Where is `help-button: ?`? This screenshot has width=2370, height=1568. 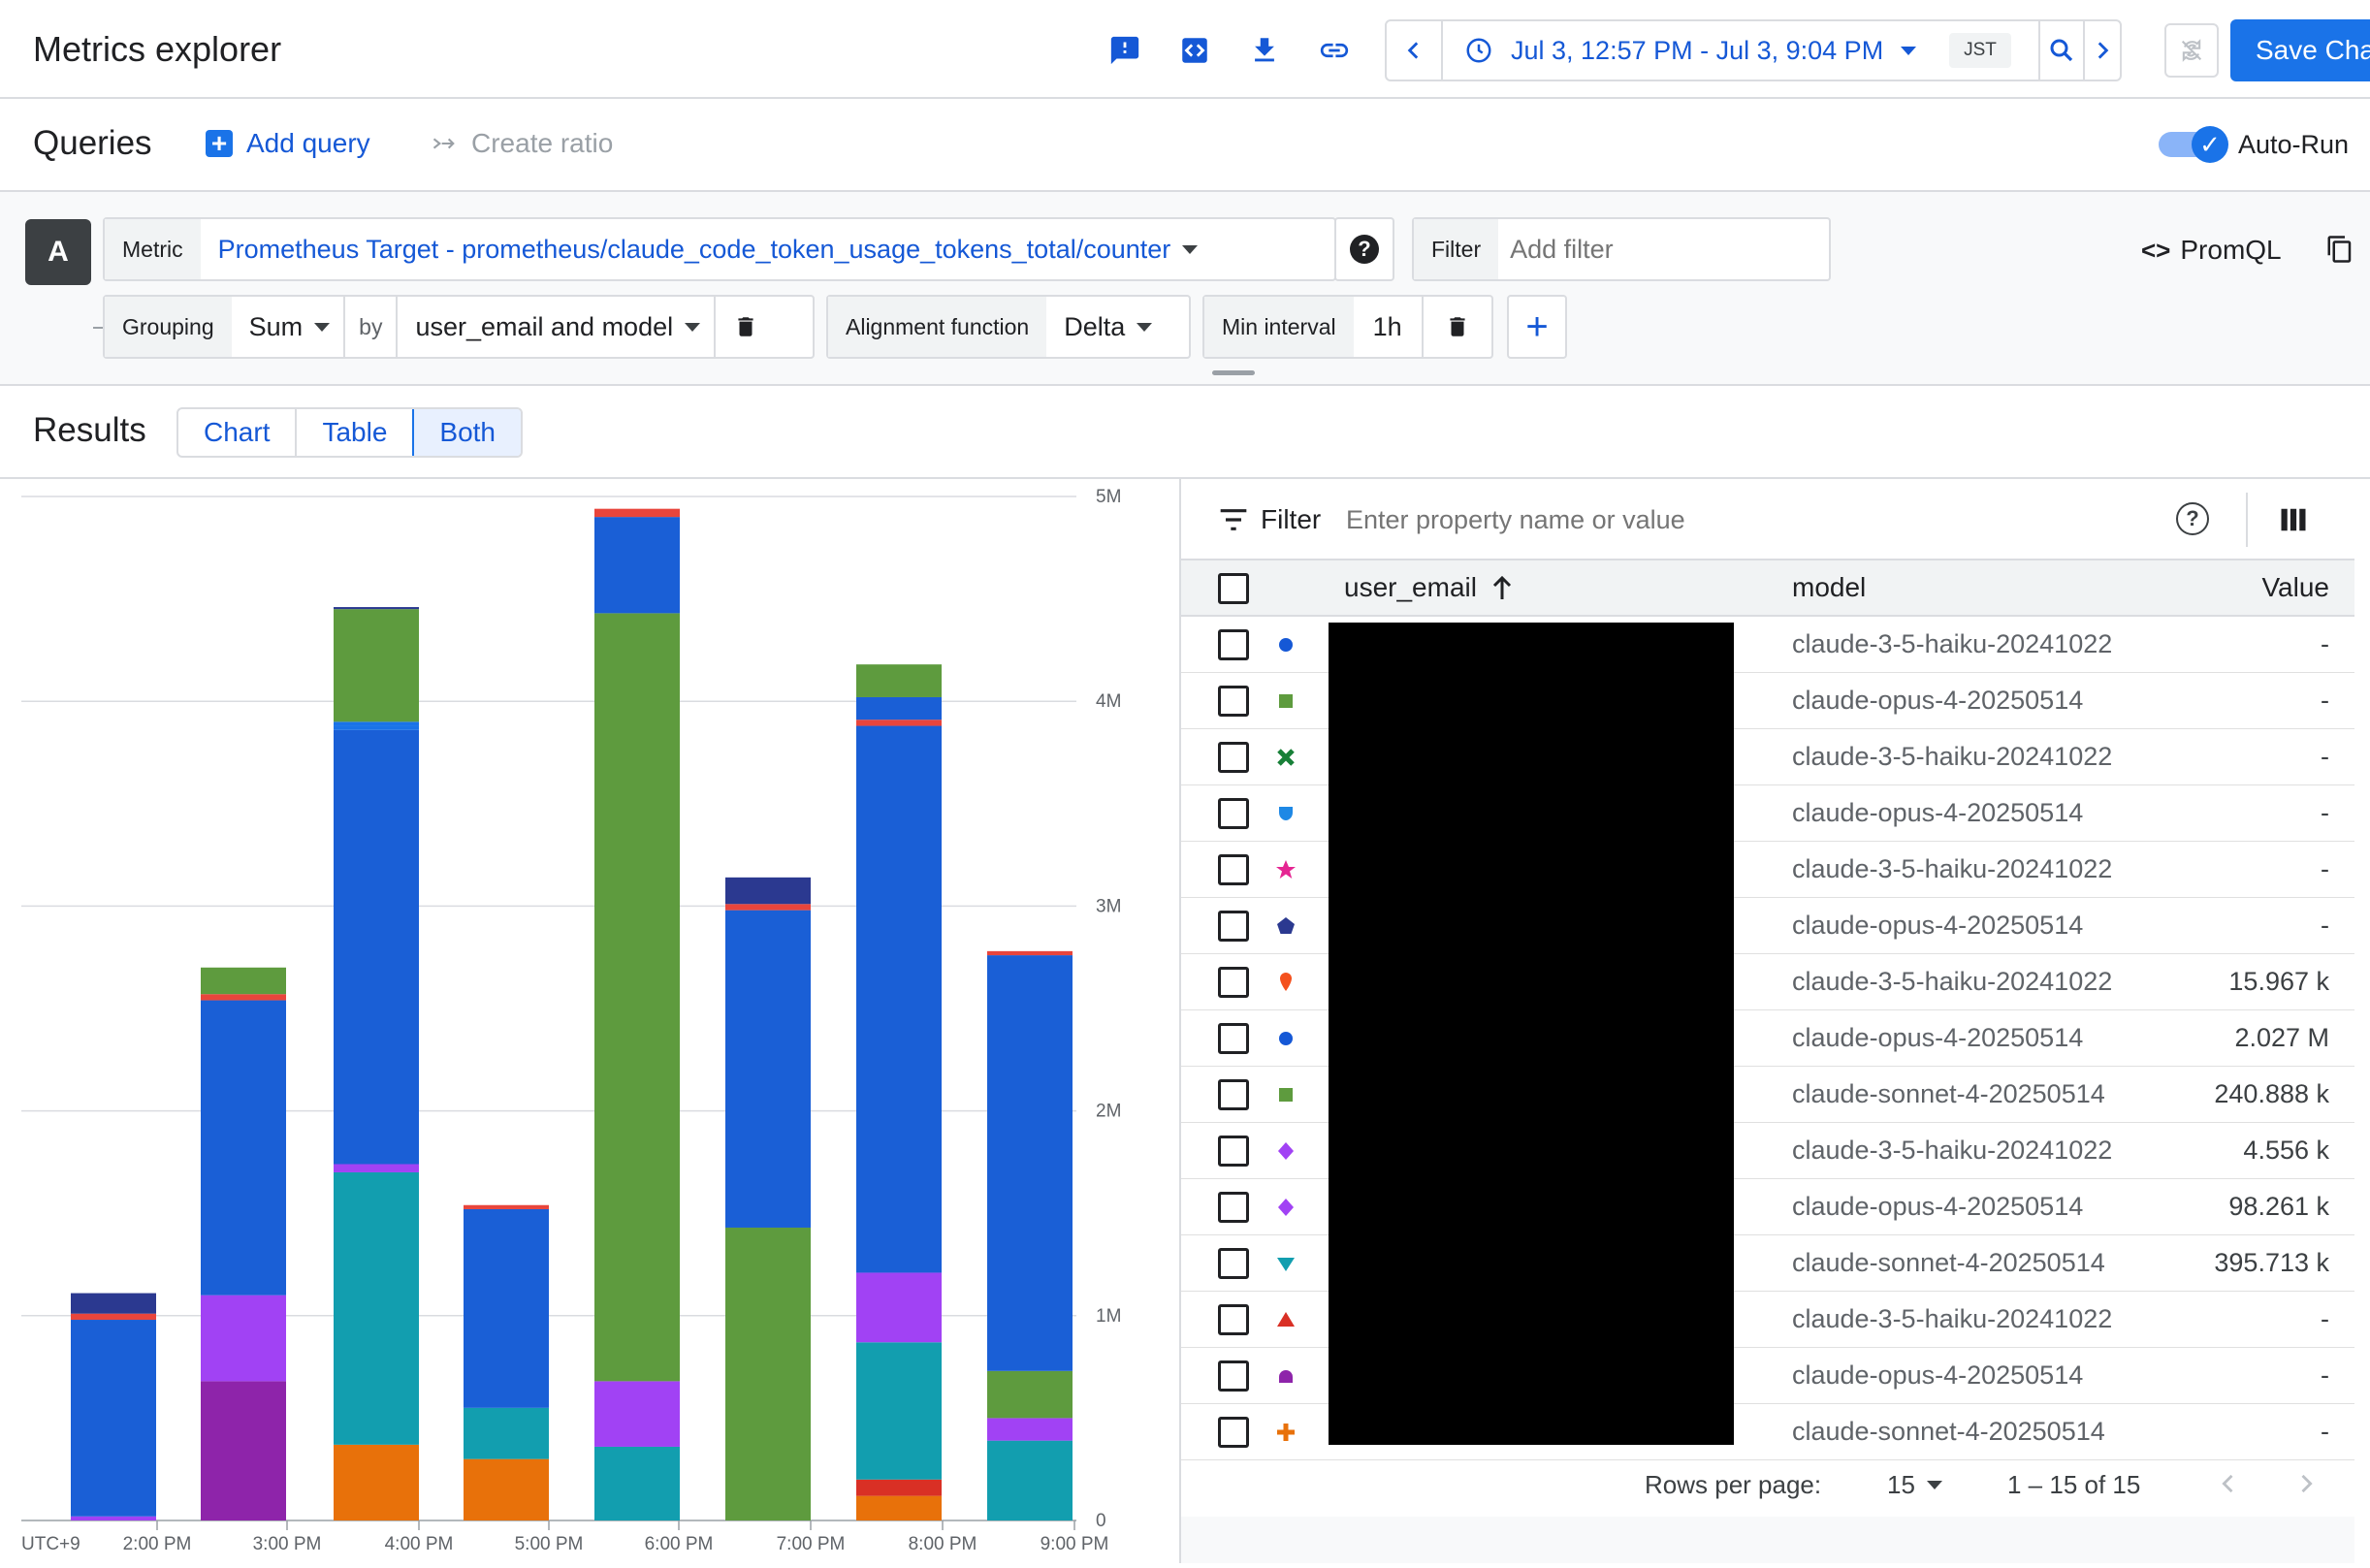 help-button: ? is located at coordinates (1364, 249).